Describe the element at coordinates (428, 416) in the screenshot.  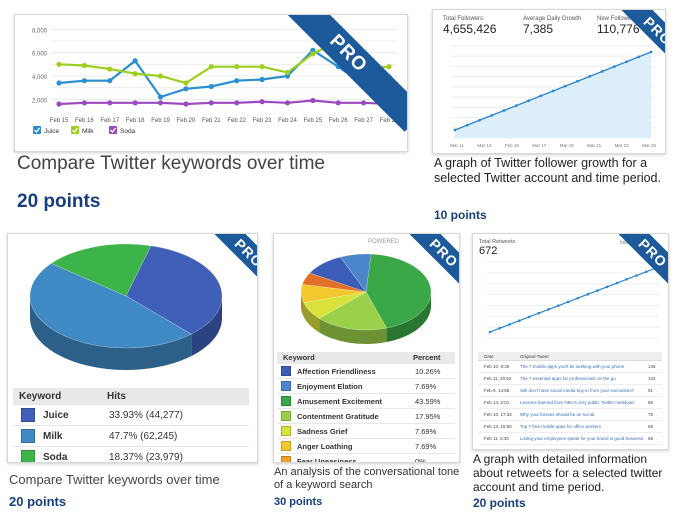
I see `tone-percent: 17.95%` at that location.